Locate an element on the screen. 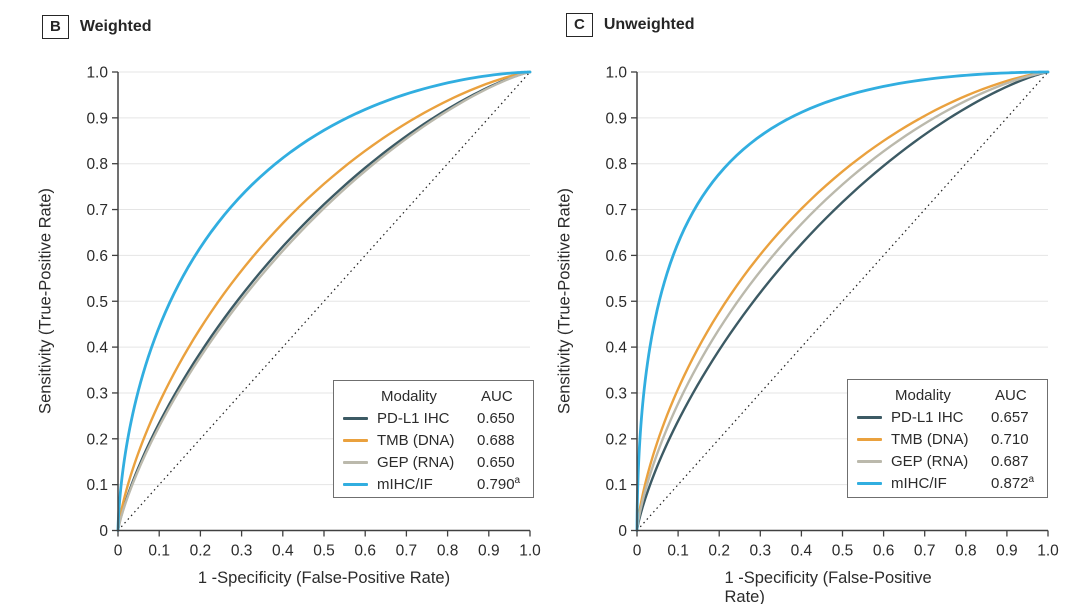 This screenshot has height=604, width=1080. series-auc: 0.710 is located at coordinates (1010, 439).